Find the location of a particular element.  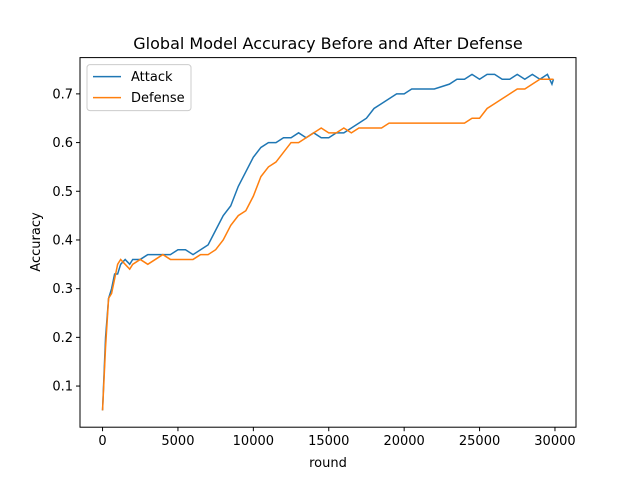

x-axis-label: round is located at coordinates (328, 463).